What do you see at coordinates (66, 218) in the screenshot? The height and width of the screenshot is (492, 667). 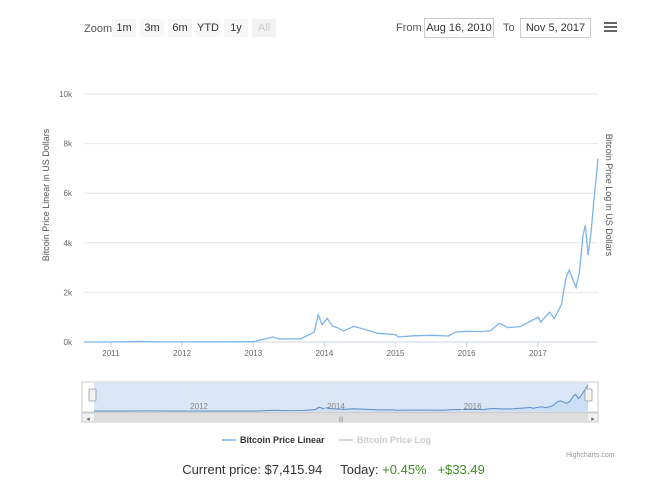 I see `y-axis: 0k 2k 4k 6k 8k 10k` at bounding box center [66, 218].